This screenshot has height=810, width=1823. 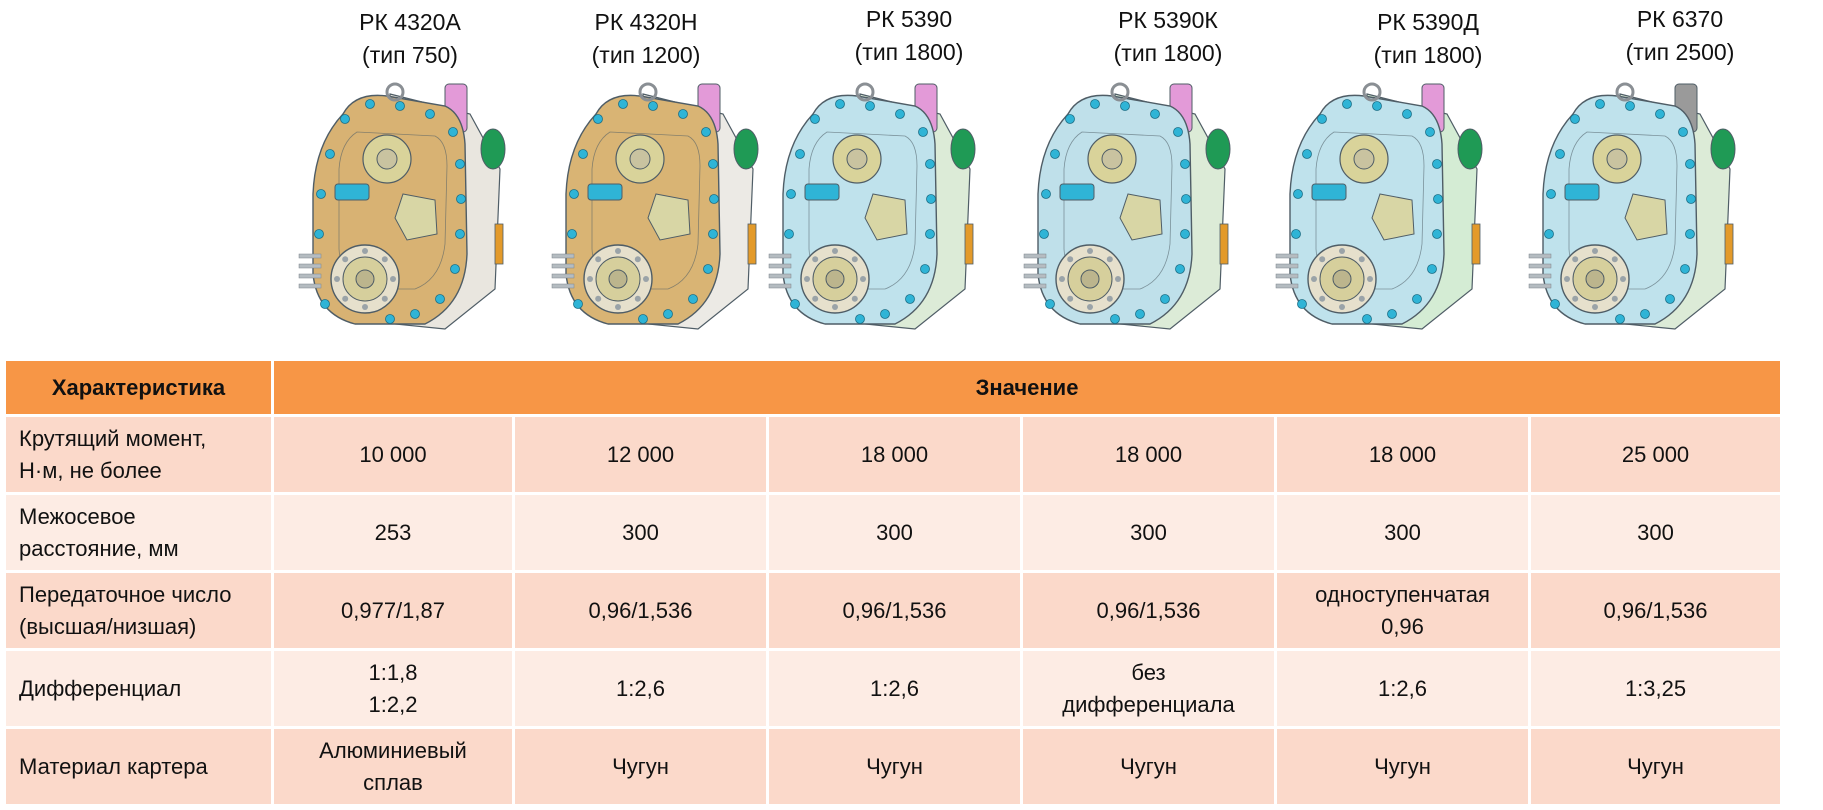 I want to click on model-title: РК 6370 (тип 2500), so click(x=1680, y=36).